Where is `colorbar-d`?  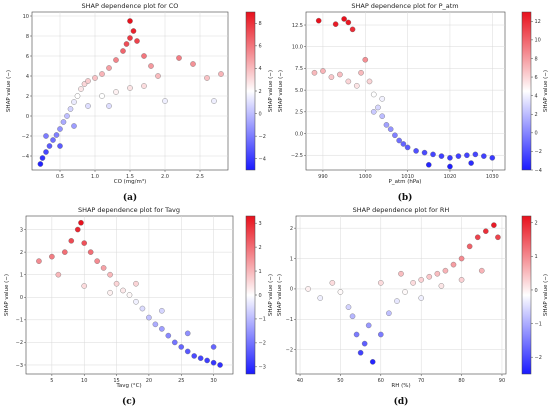 colorbar-d is located at coordinates (526, 295).